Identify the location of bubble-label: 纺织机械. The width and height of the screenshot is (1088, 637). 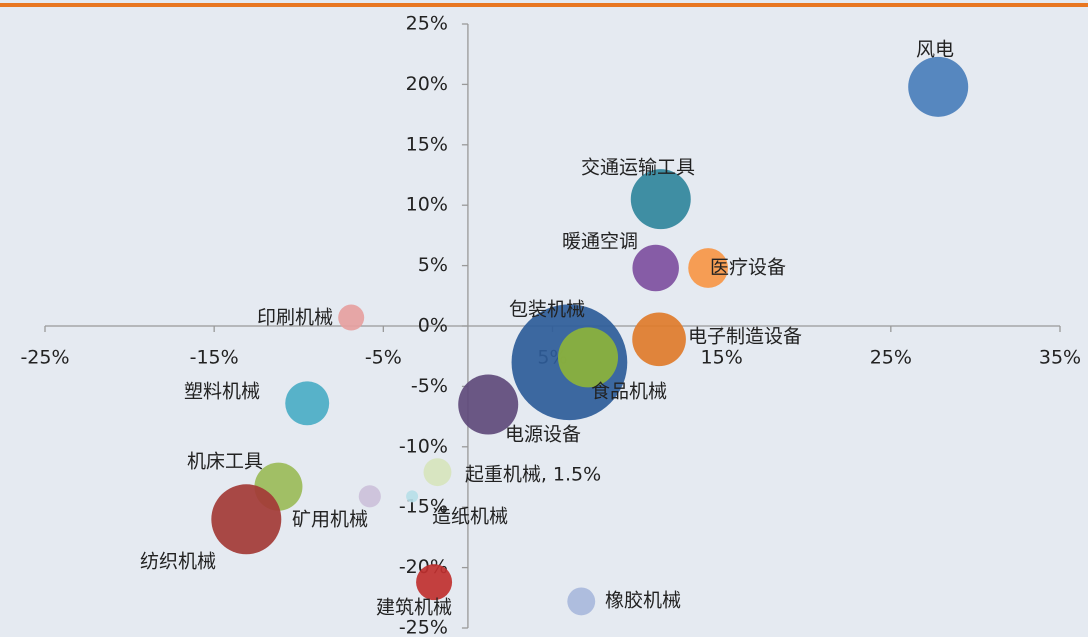
(178, 562).